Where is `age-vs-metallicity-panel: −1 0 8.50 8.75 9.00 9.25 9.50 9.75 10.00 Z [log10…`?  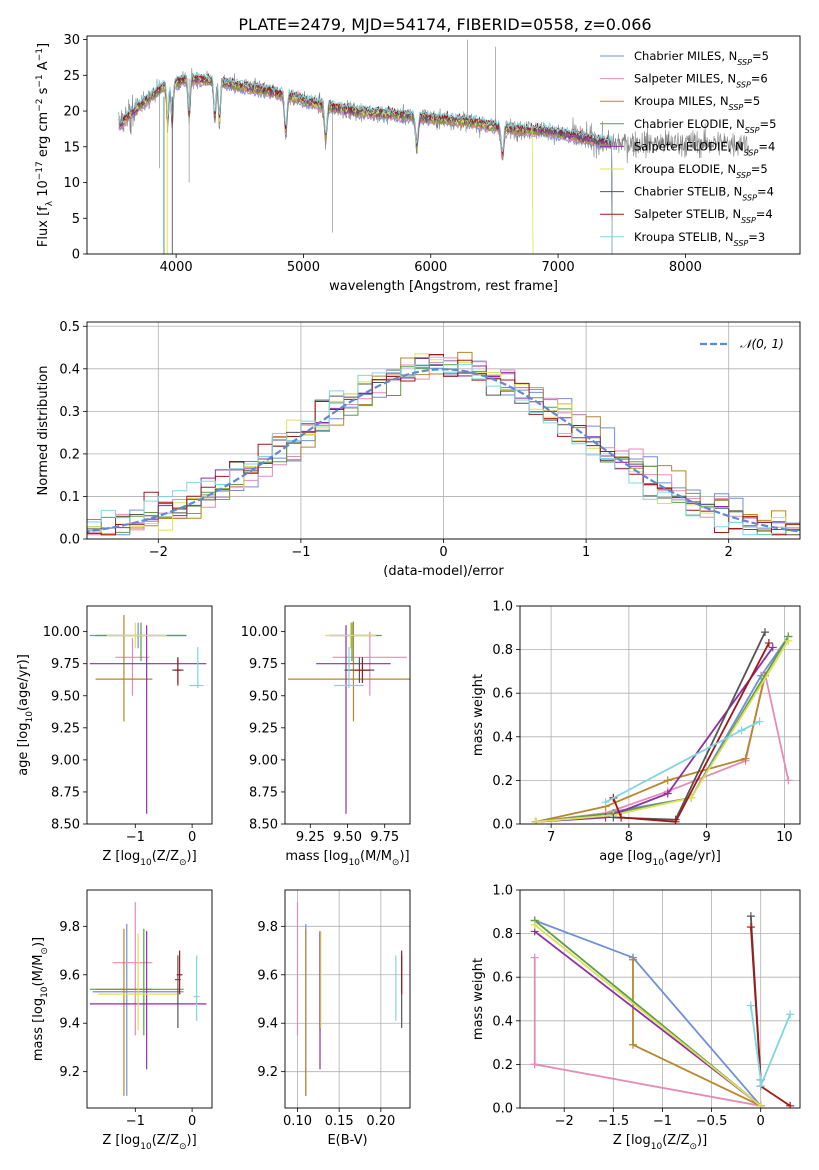
age-vs-metallicity-panel: −1 0 8.50 8.75 9.00 9.25 9.50 9.75 10.00 Z [log10… is located at coordinates (114, 736).